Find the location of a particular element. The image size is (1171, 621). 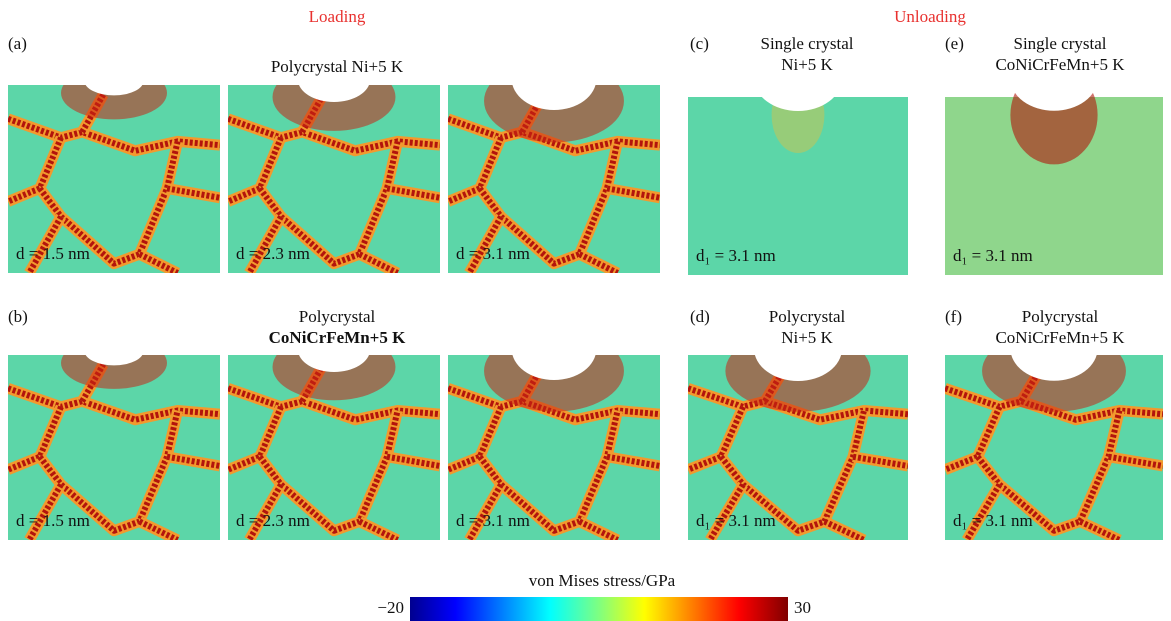

panel-tag: (a) is located at coordinates (17, 43).